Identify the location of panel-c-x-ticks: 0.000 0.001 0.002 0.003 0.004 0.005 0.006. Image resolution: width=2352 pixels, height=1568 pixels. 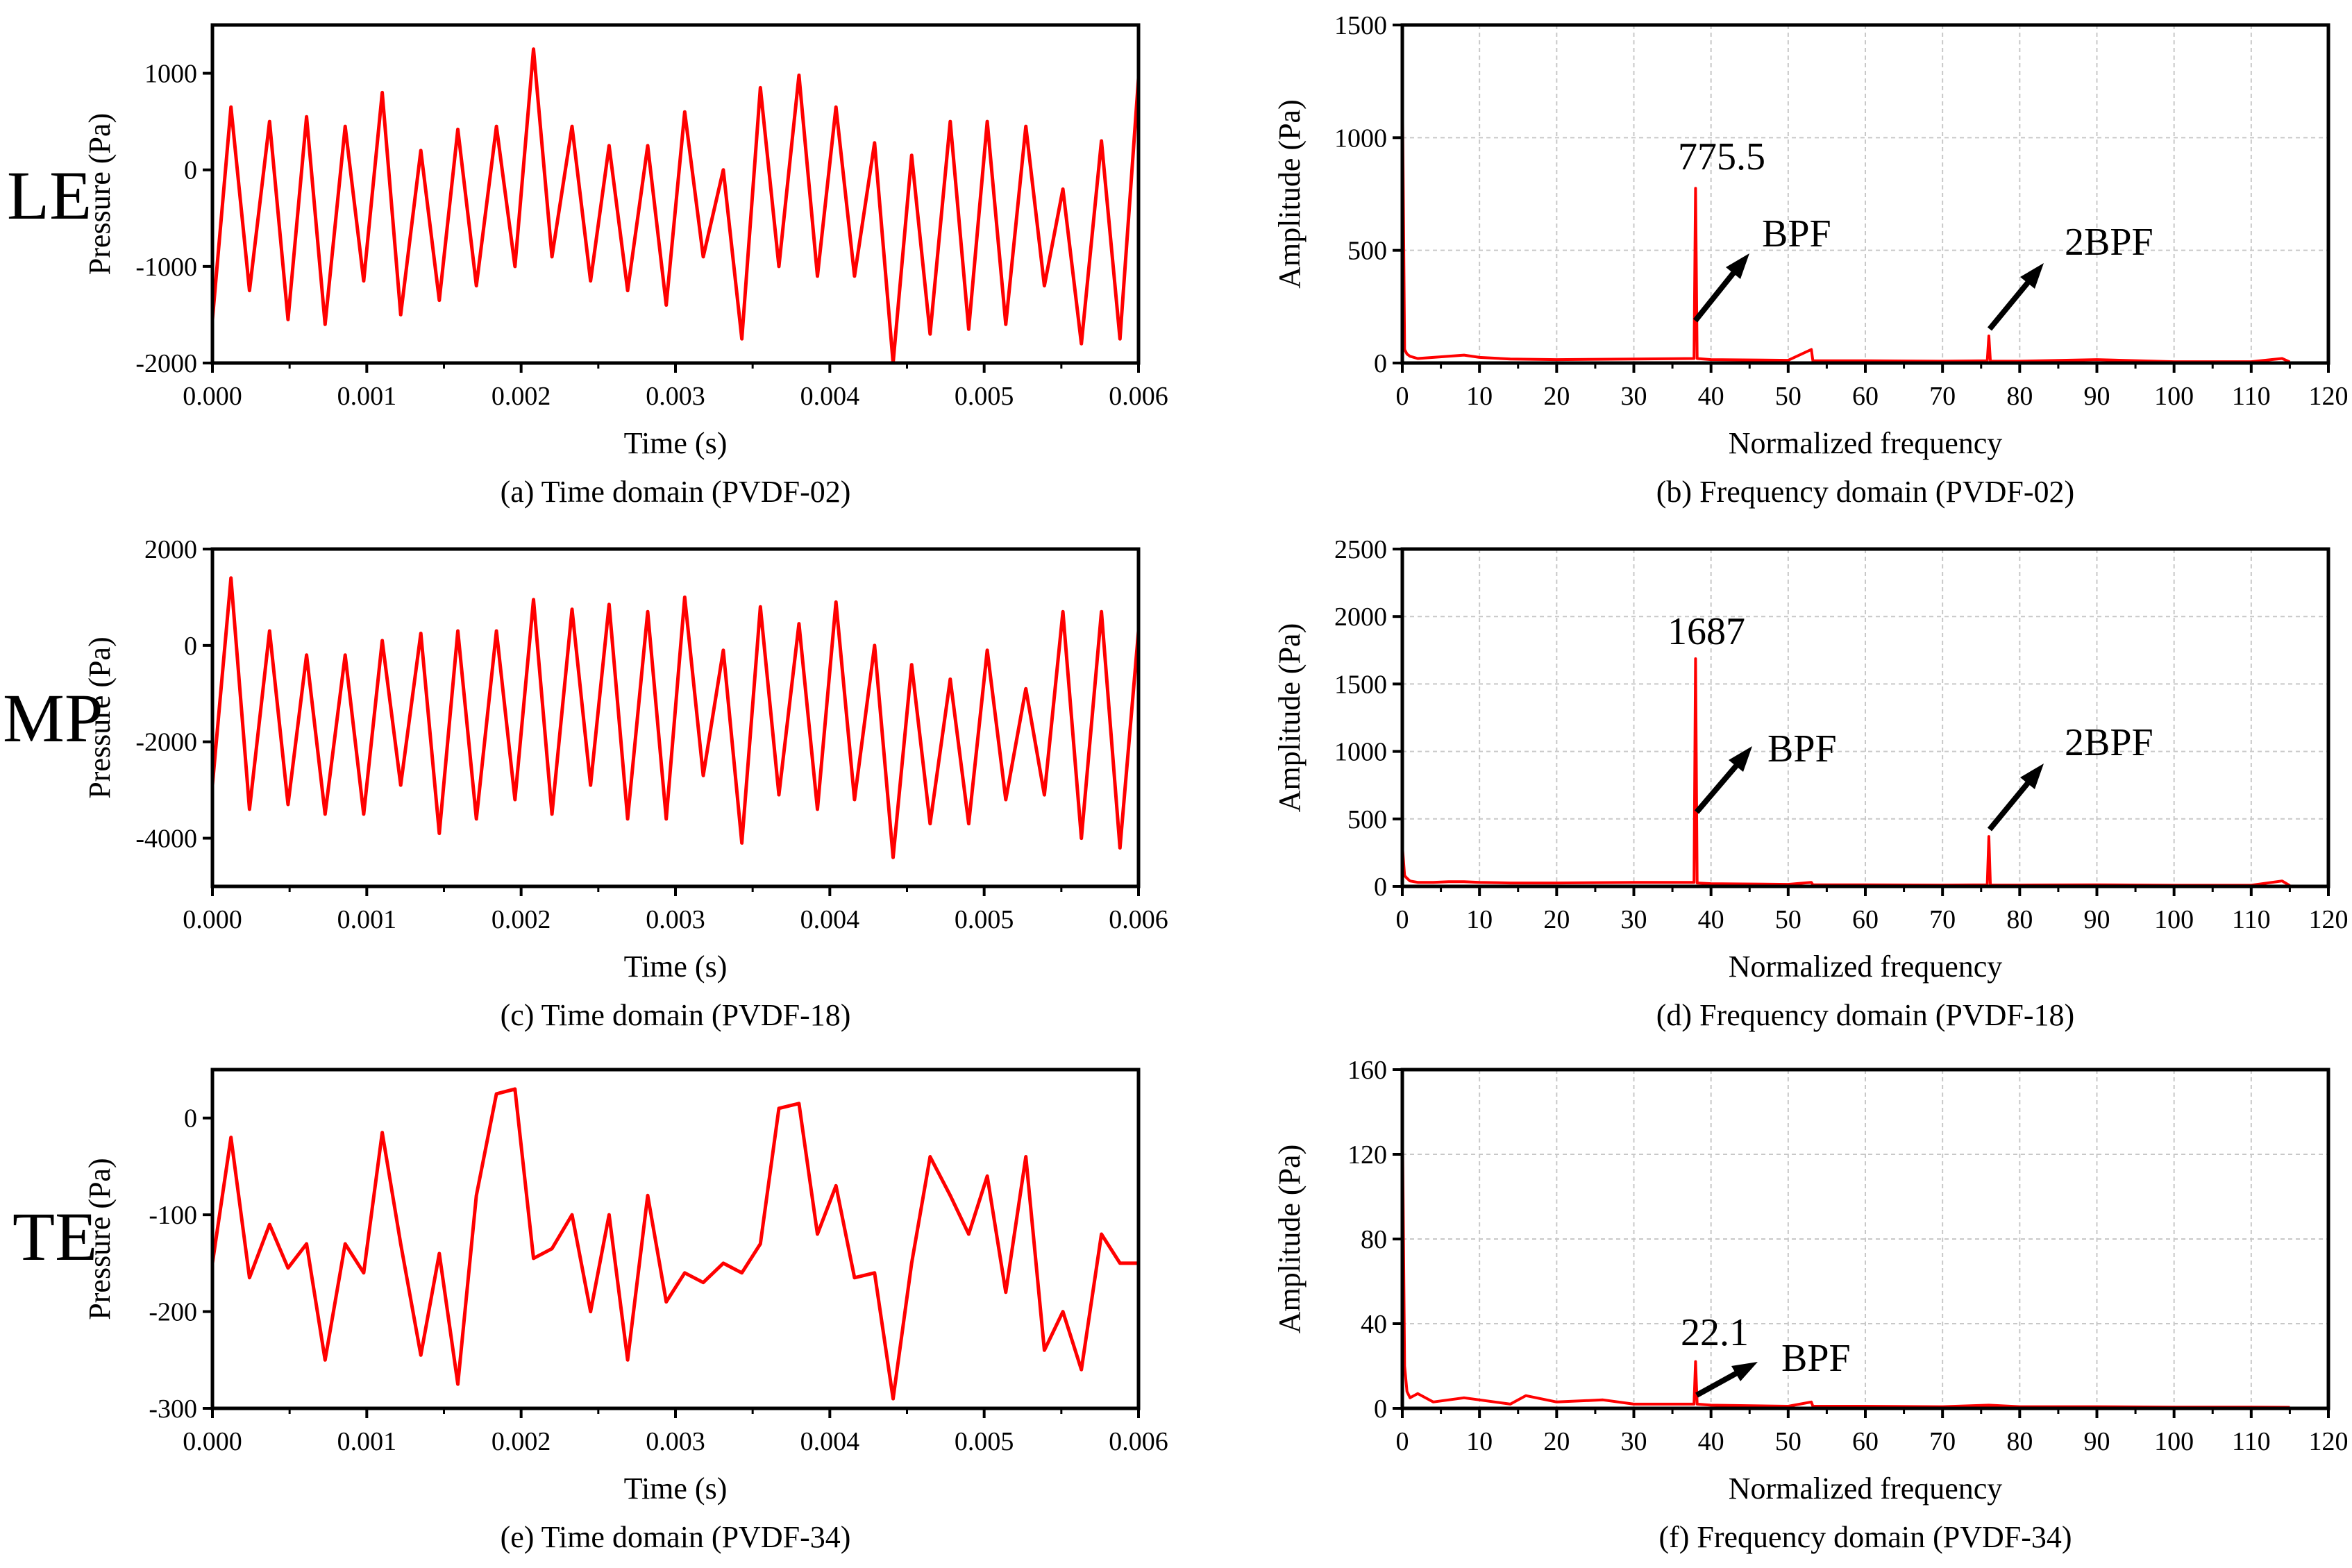
(675, 910).